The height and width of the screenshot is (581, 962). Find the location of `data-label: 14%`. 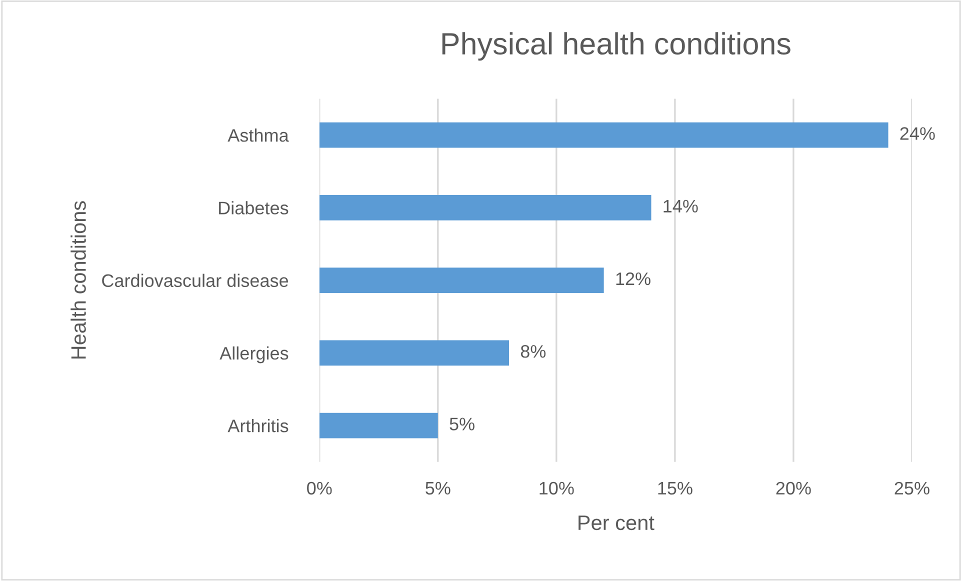

data-label: 14% is located at coordinates (681, 206).